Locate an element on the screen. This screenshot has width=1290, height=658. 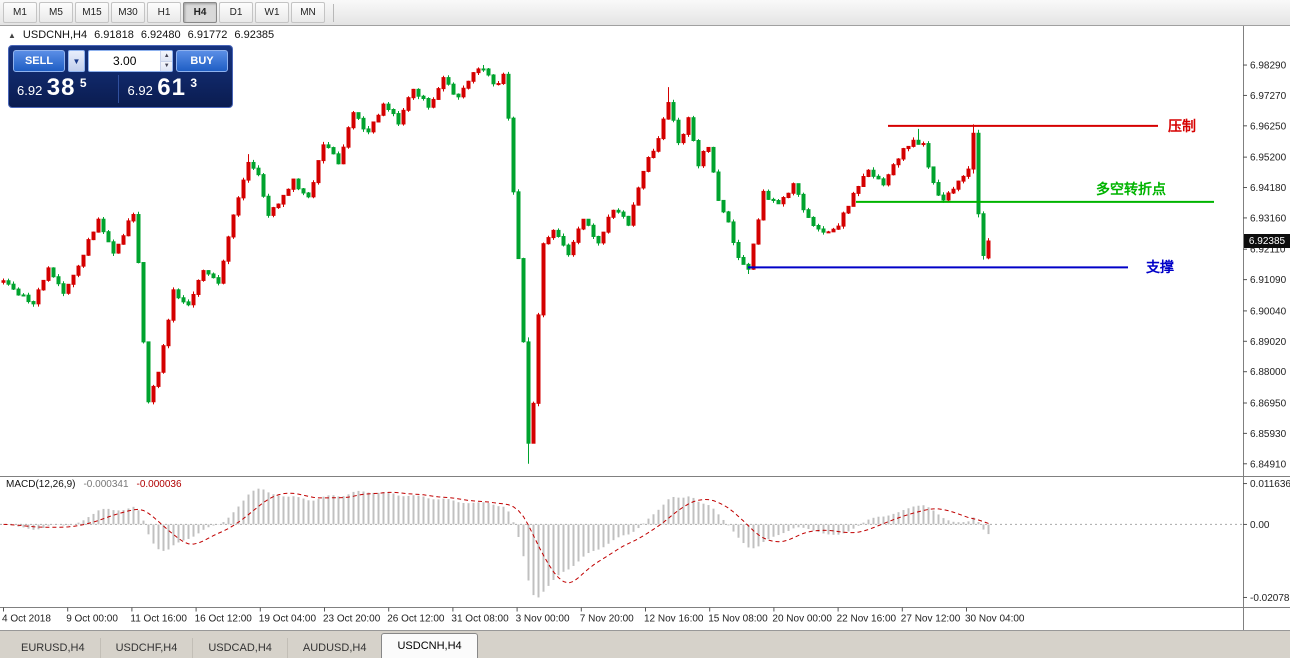
sell-price: 6.92 38 5 is located at coordinates (65, 89).